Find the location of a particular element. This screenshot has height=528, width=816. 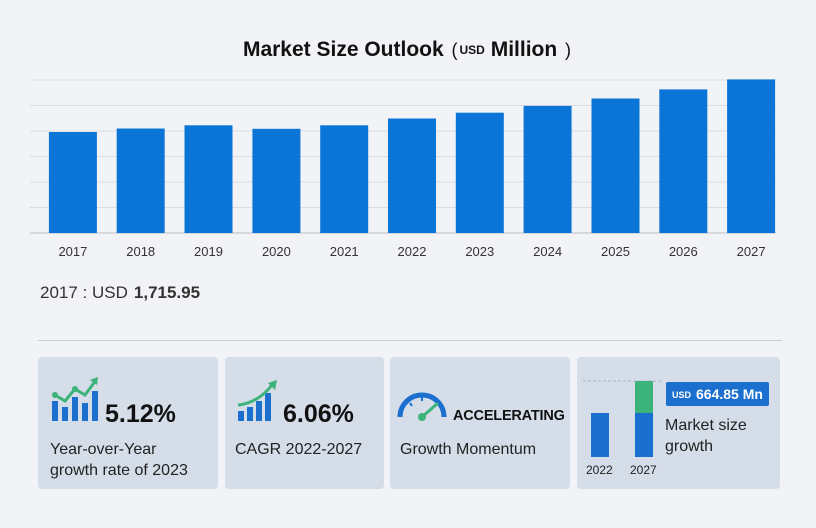

rising-chart-icon is located at coordinates (257, 400).